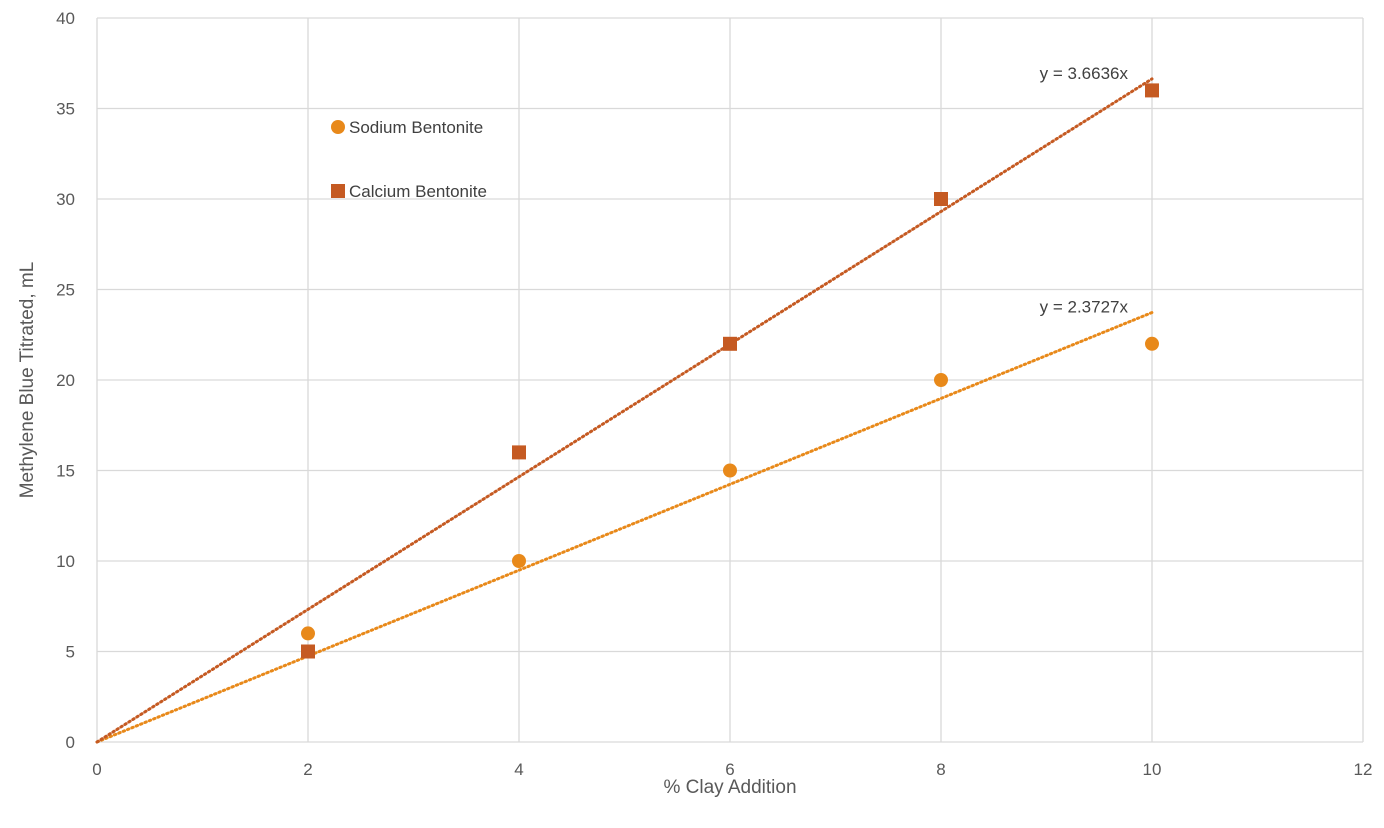 This screenshot has height=828, width=1384. I want to click on y-tick-label: 10, so click(65, 561).